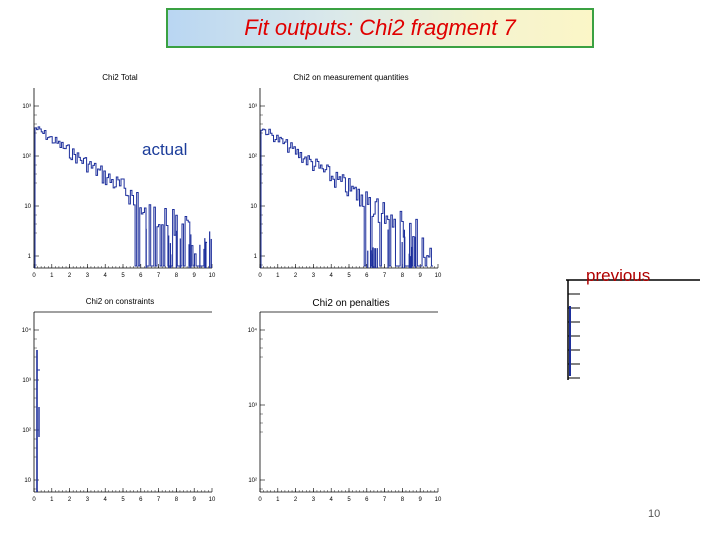 The width and height of the screenshot is (720, 540). I want to click on chi2-total-plot: Chi2 Total 0 1 2 3 4 5 6 7 8 9 10 1 10 10² 10³, so click(119, 175).